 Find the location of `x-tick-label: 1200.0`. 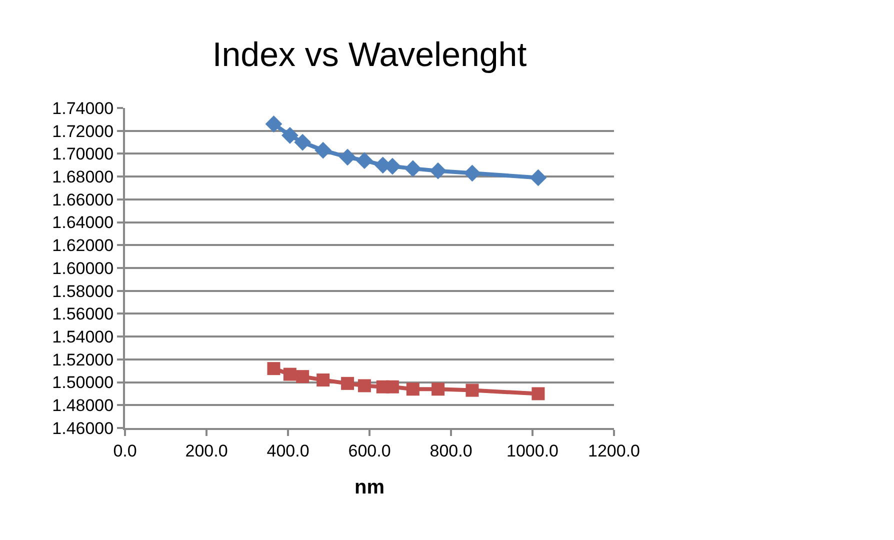

x-tick-label: 1200.0 is located at coordinates (614, 450).